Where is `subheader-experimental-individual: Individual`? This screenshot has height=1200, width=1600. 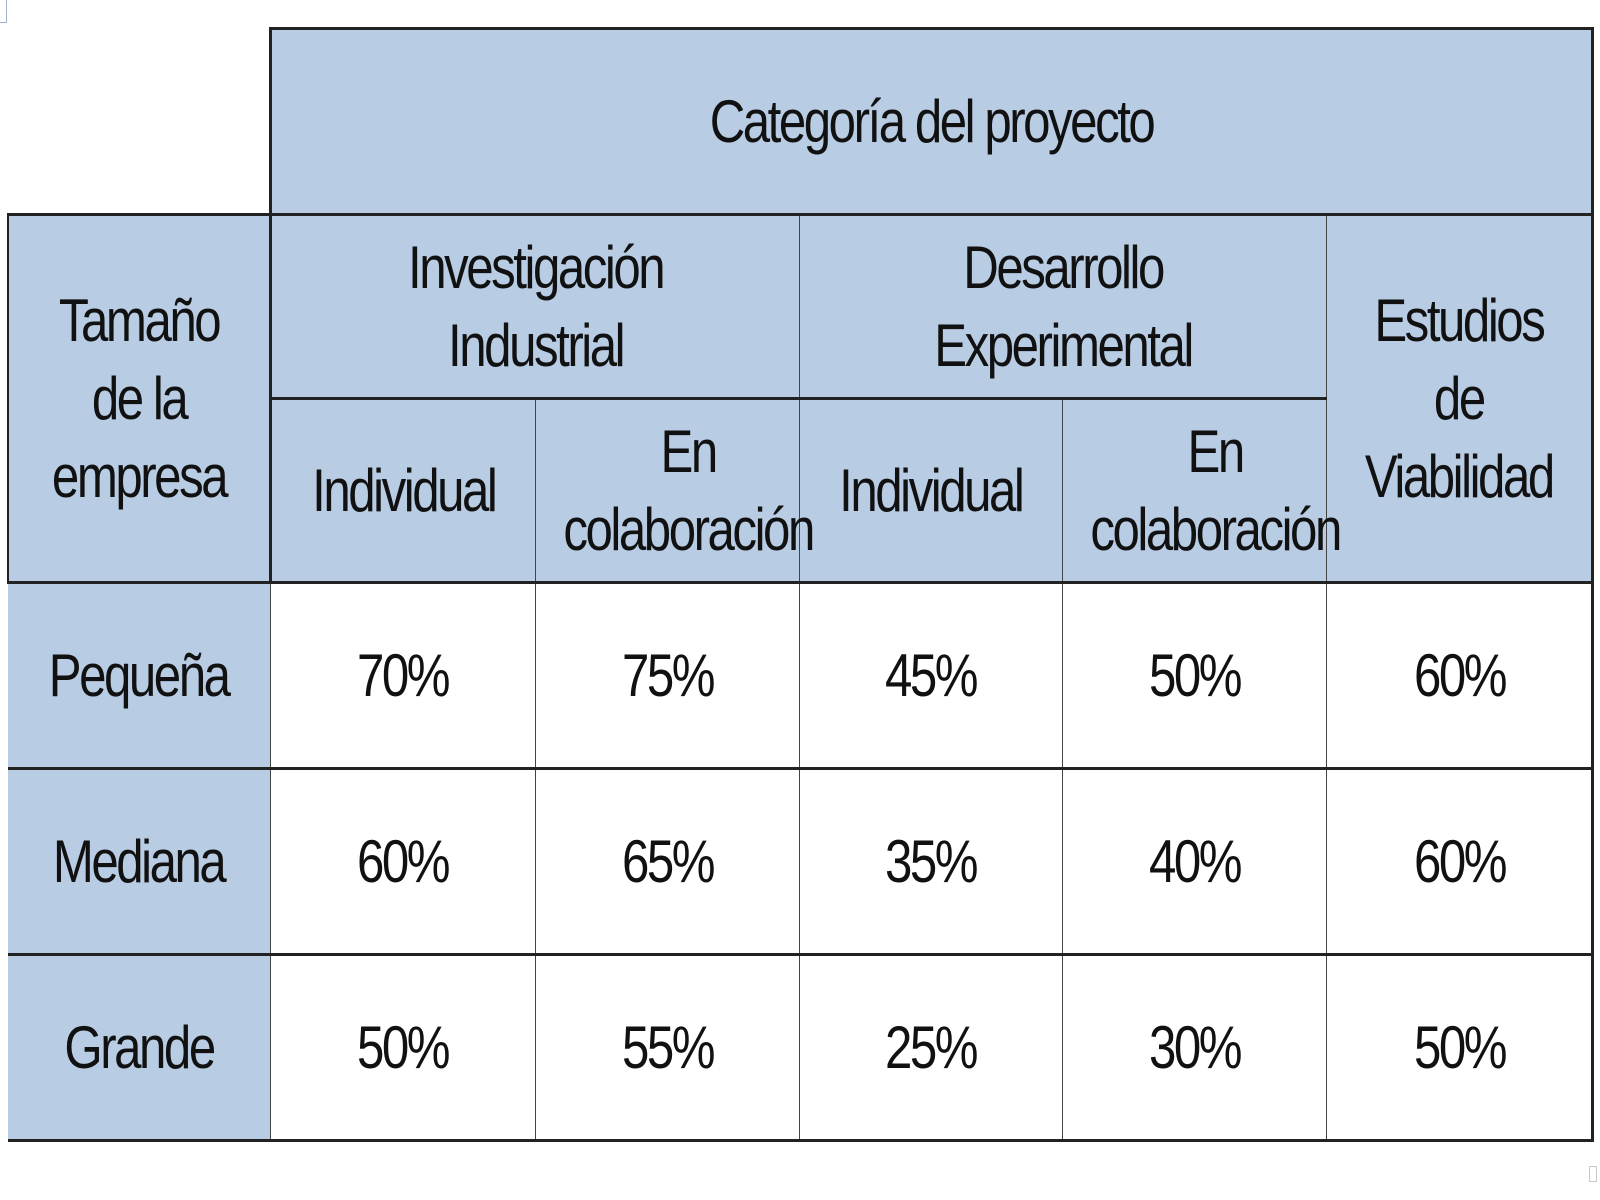 subheader-experimental-individual: Individual is located at coordinates (931, 490).